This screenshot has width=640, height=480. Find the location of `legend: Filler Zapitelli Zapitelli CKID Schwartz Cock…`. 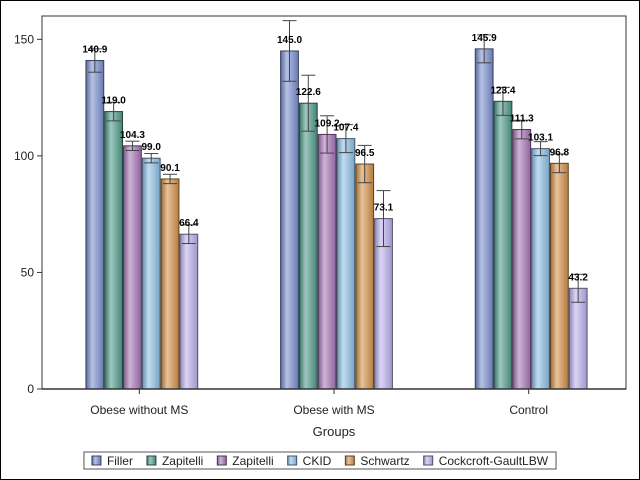

legend: Filler Zapitelli Zapitelli CKID Schwartz Cock… is located at coordinates (320, 460).